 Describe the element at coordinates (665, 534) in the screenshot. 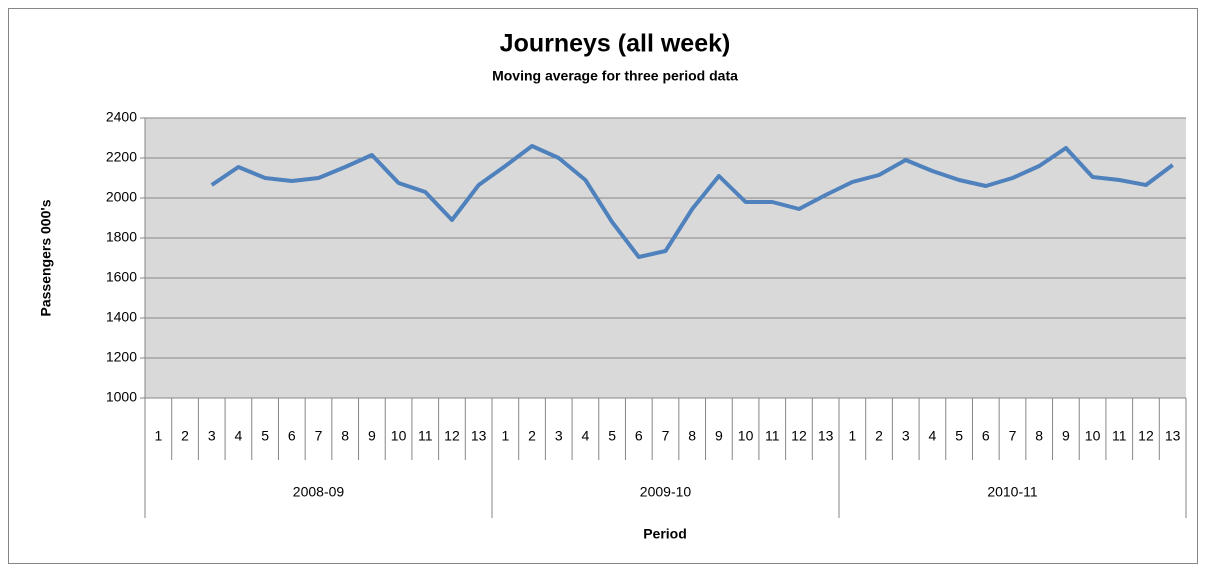

I see `x-axis-title: Period` at that location.